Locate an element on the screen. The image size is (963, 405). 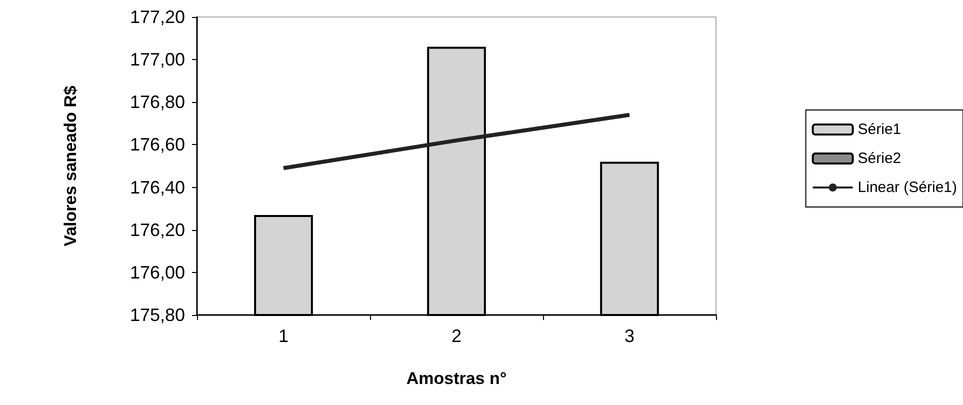
x-tick-label: 3 is located at coordinates (629, 336).